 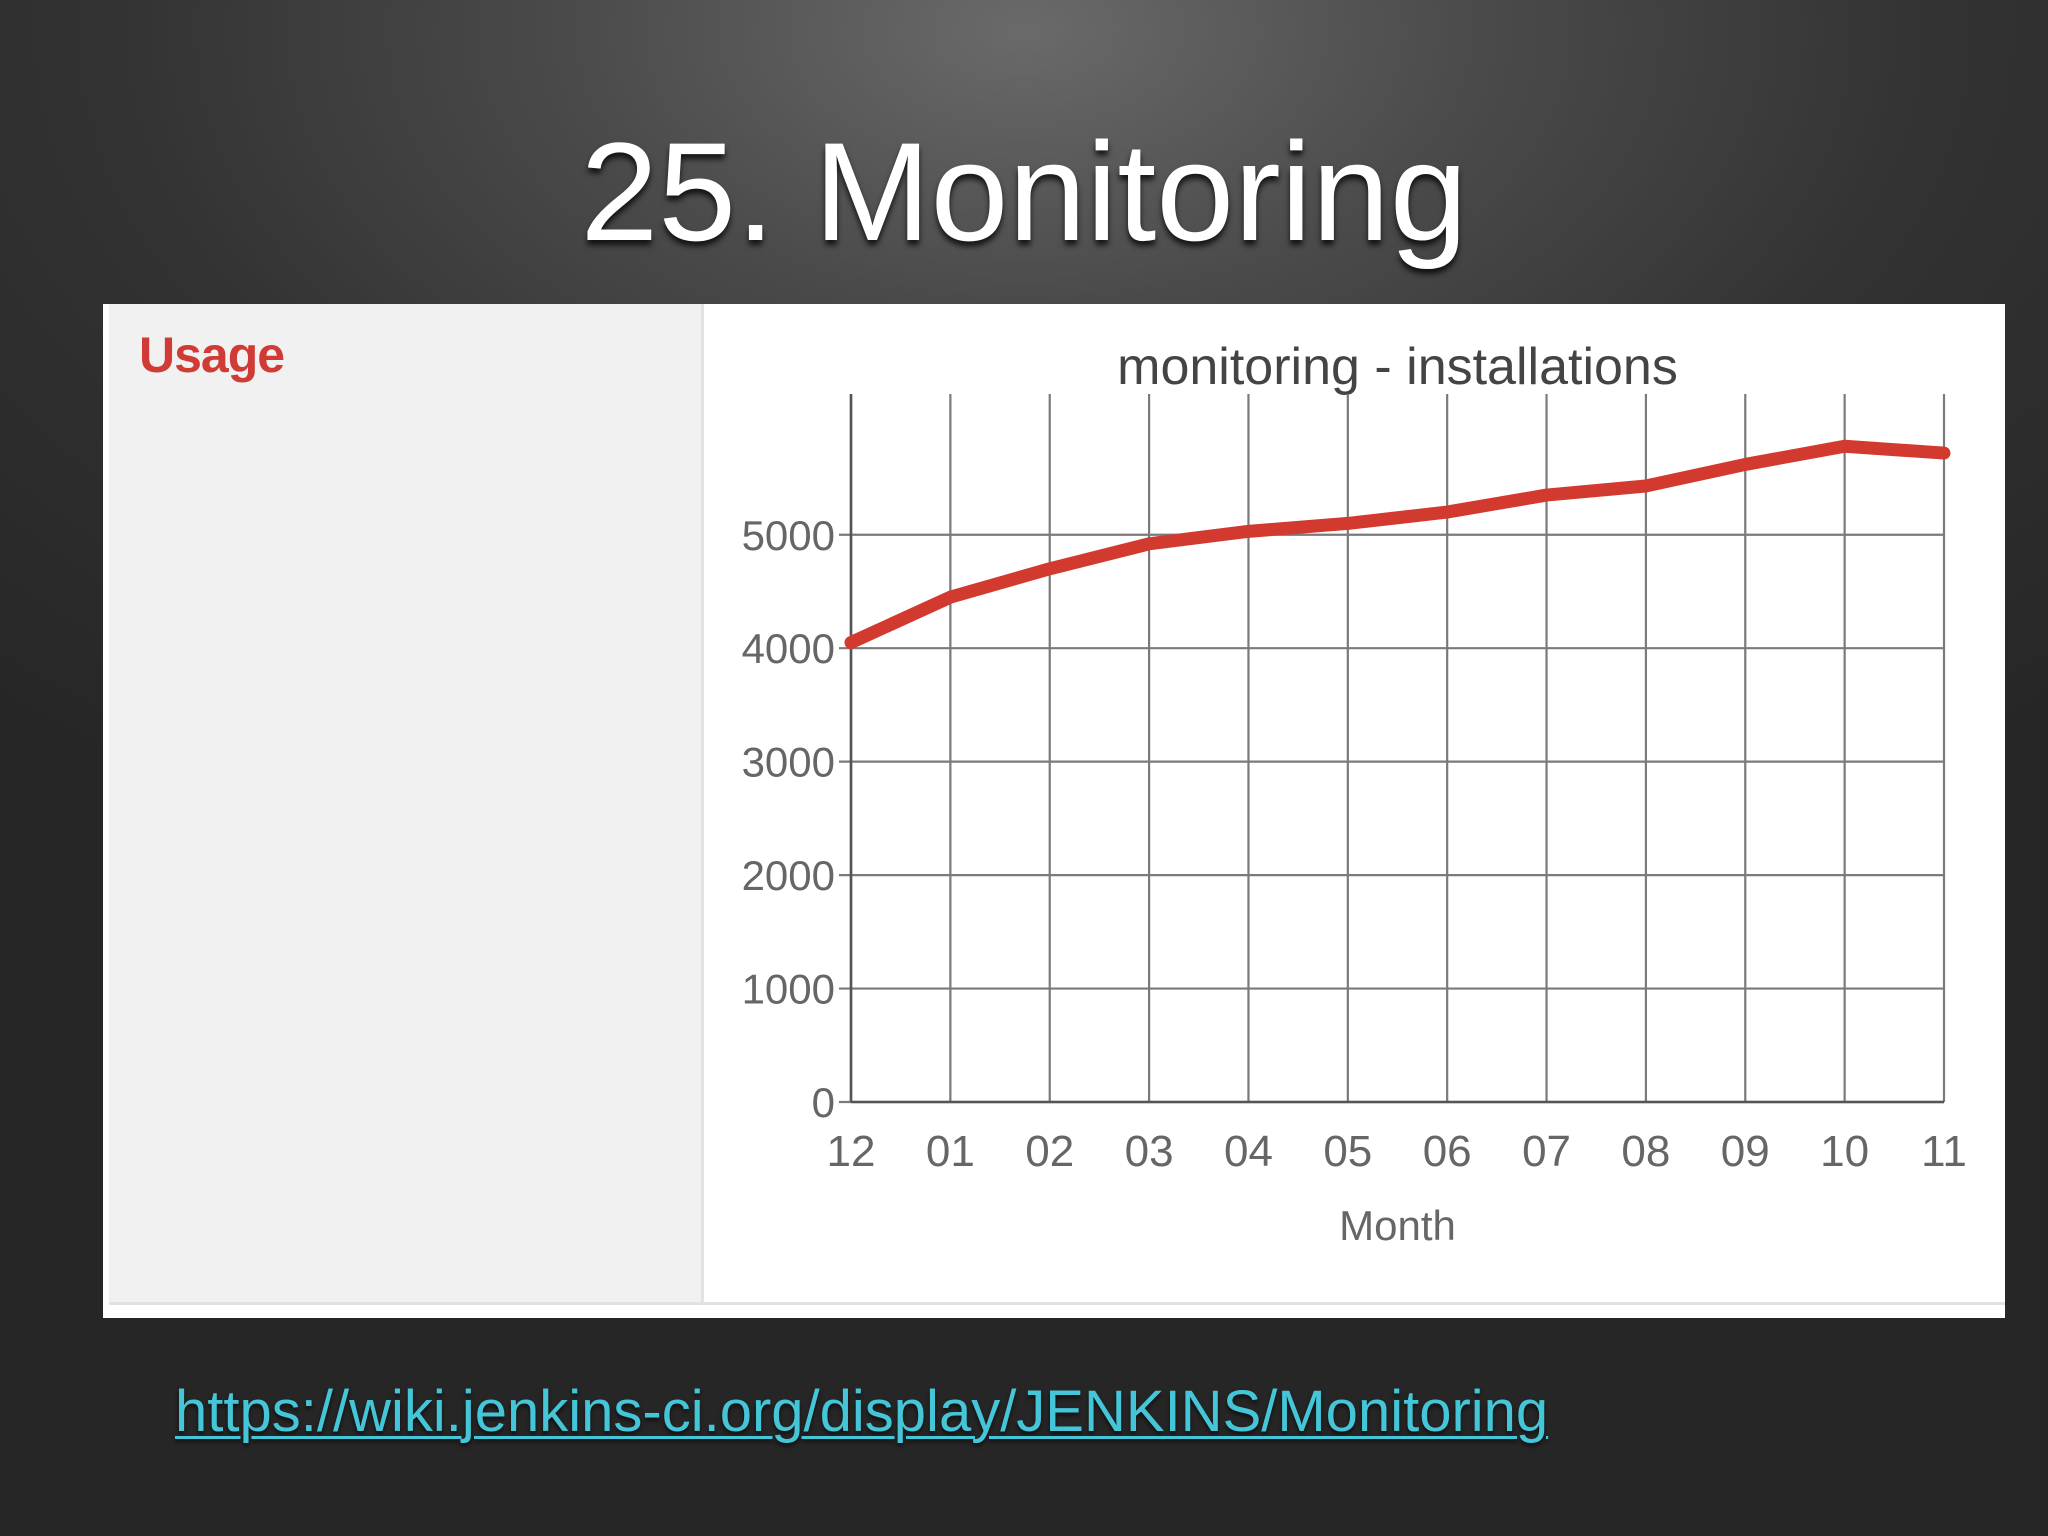 I want to click on x-tick-label: 11, so click(x=1944, y=1151).